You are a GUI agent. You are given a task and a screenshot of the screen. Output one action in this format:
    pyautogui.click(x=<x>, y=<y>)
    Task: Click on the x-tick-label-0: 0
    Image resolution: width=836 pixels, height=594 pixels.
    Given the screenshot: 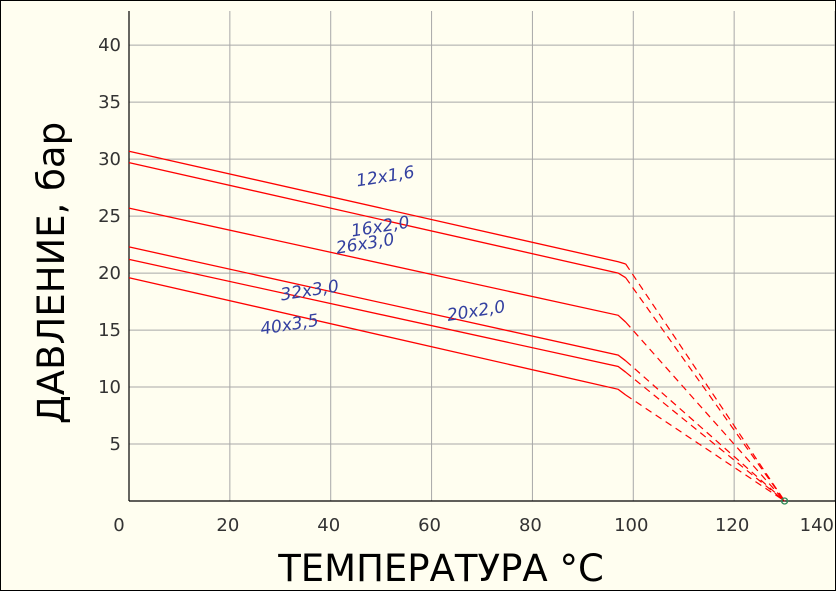 What is the action you would take?
    pyautogui.click(x=118, y=525)
    